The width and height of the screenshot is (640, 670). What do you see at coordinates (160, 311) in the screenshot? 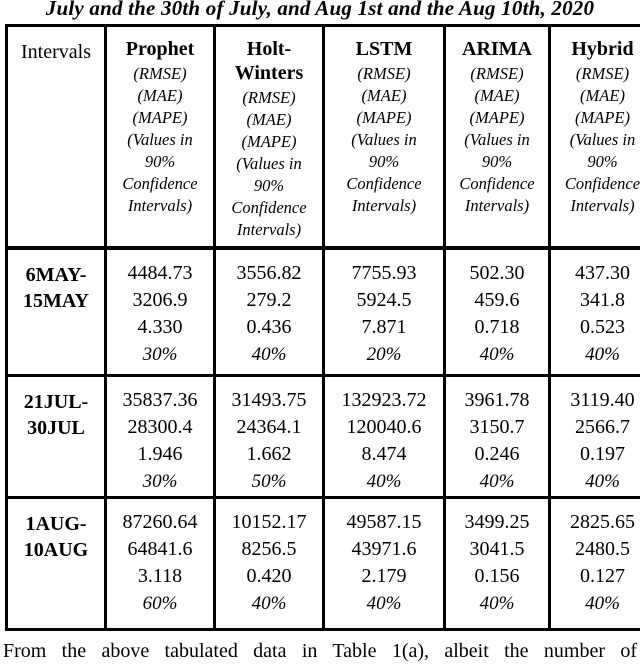
I see `metric-cell-prophet: 4484.73 3206.9 4.330 30%` at bounding box center [160, 311].